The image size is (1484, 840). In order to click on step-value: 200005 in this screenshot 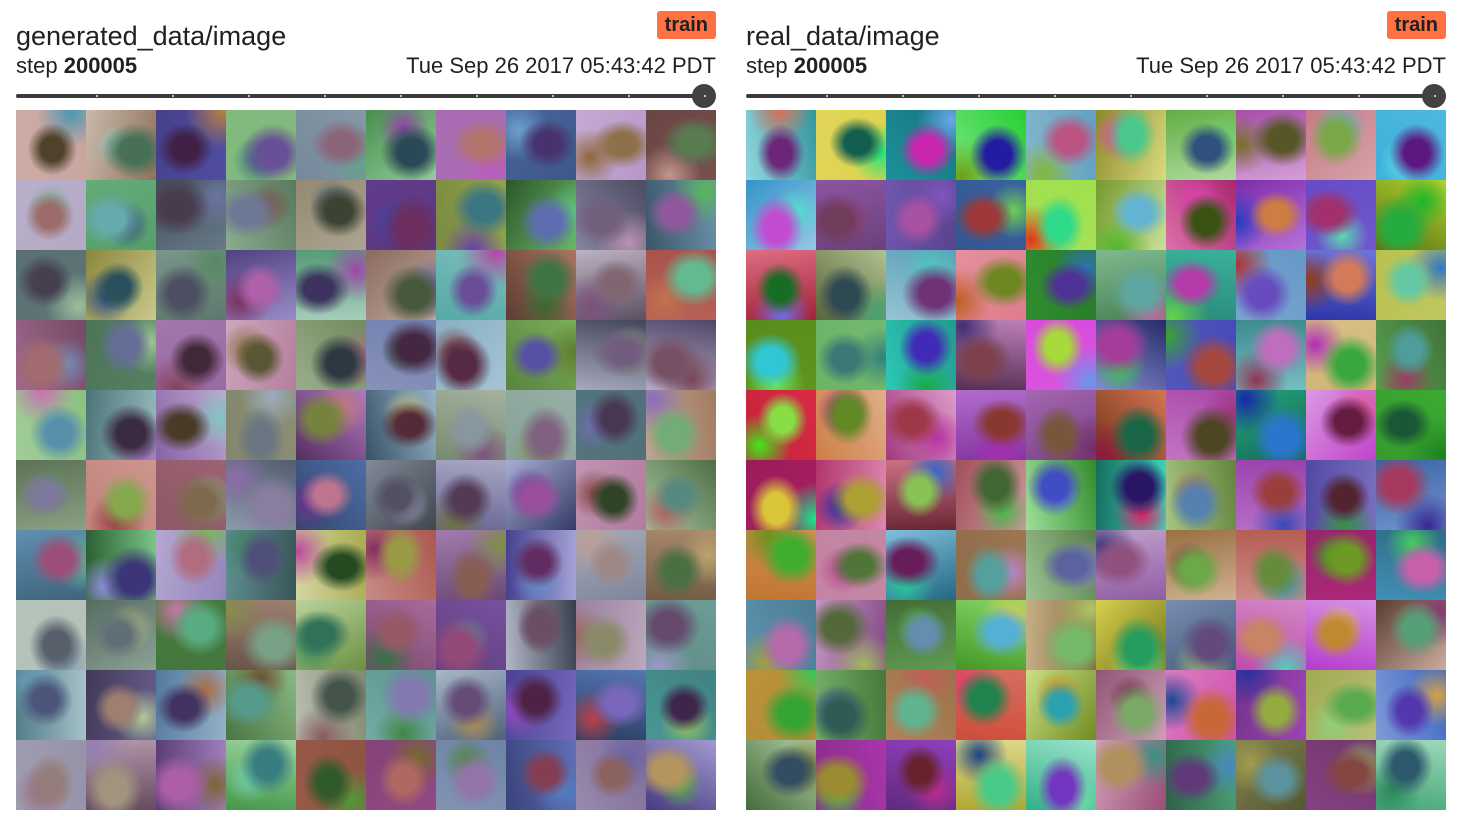, I will do `click(830, 65)`.